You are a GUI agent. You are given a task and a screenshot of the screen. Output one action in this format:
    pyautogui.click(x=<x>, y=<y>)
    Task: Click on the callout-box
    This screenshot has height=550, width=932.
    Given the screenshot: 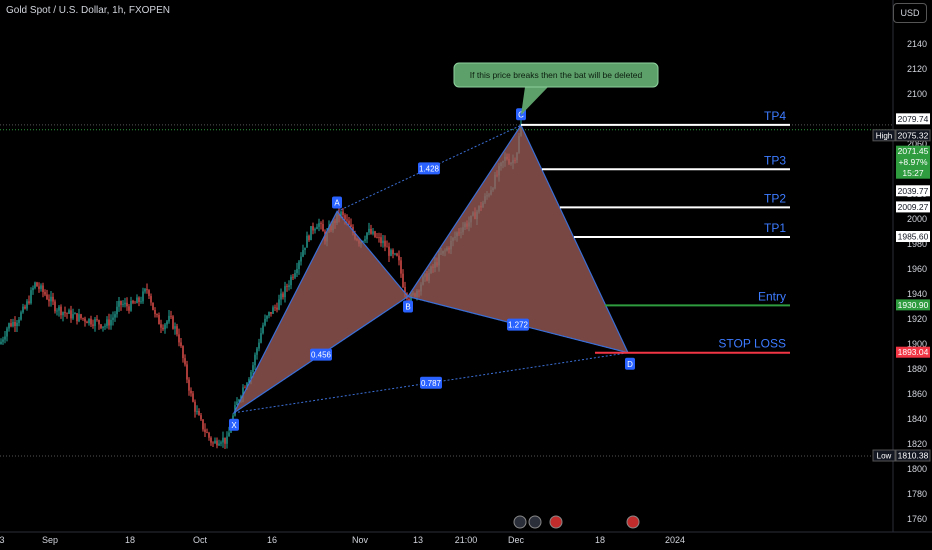 What is the action you would take?
    pyautogui.click(x=556, y=75)
    